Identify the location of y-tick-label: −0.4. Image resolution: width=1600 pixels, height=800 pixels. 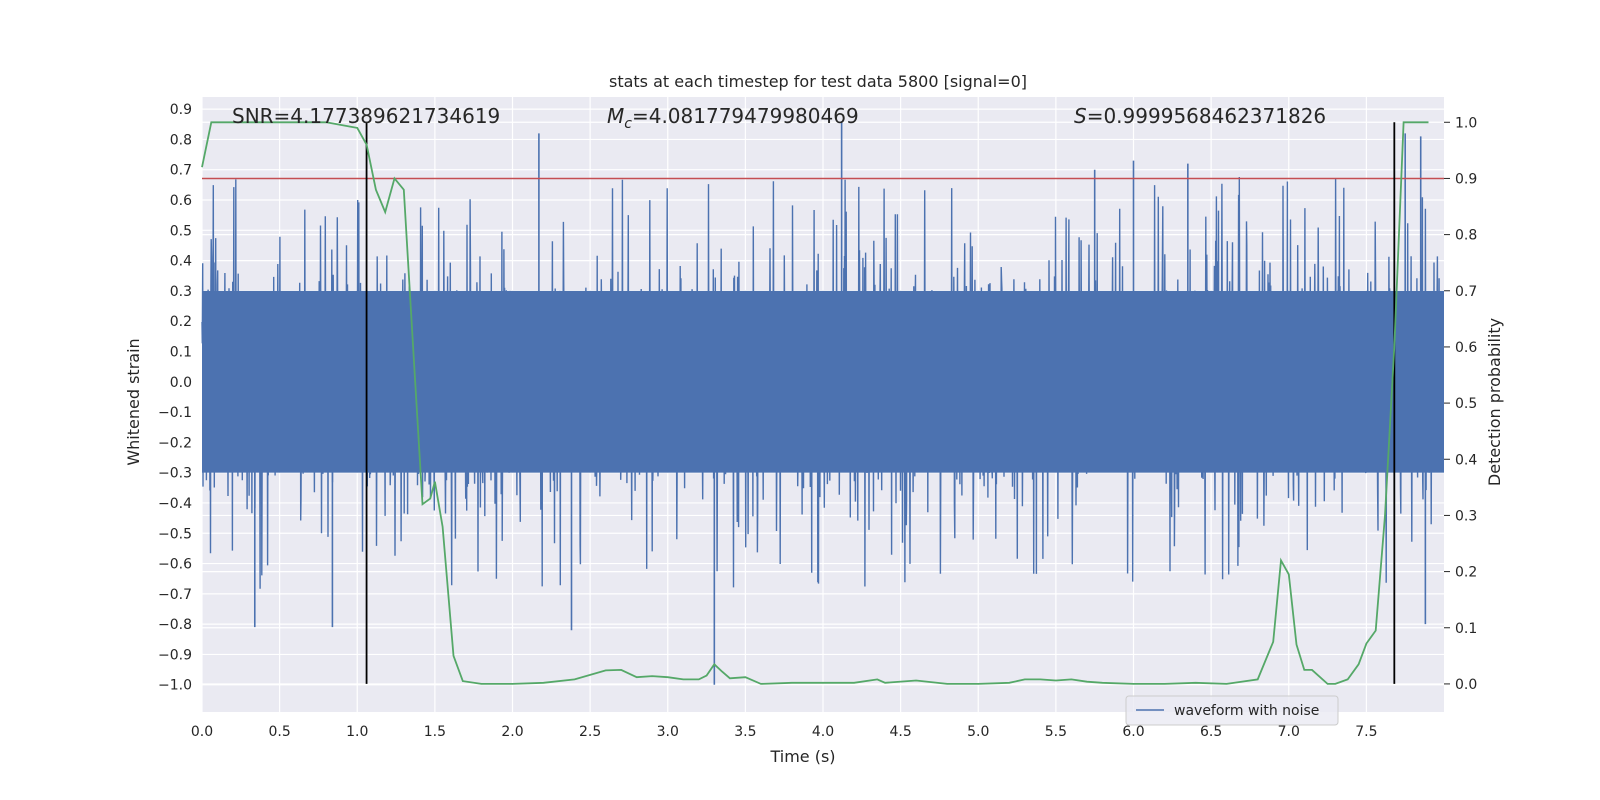
(175, 504).